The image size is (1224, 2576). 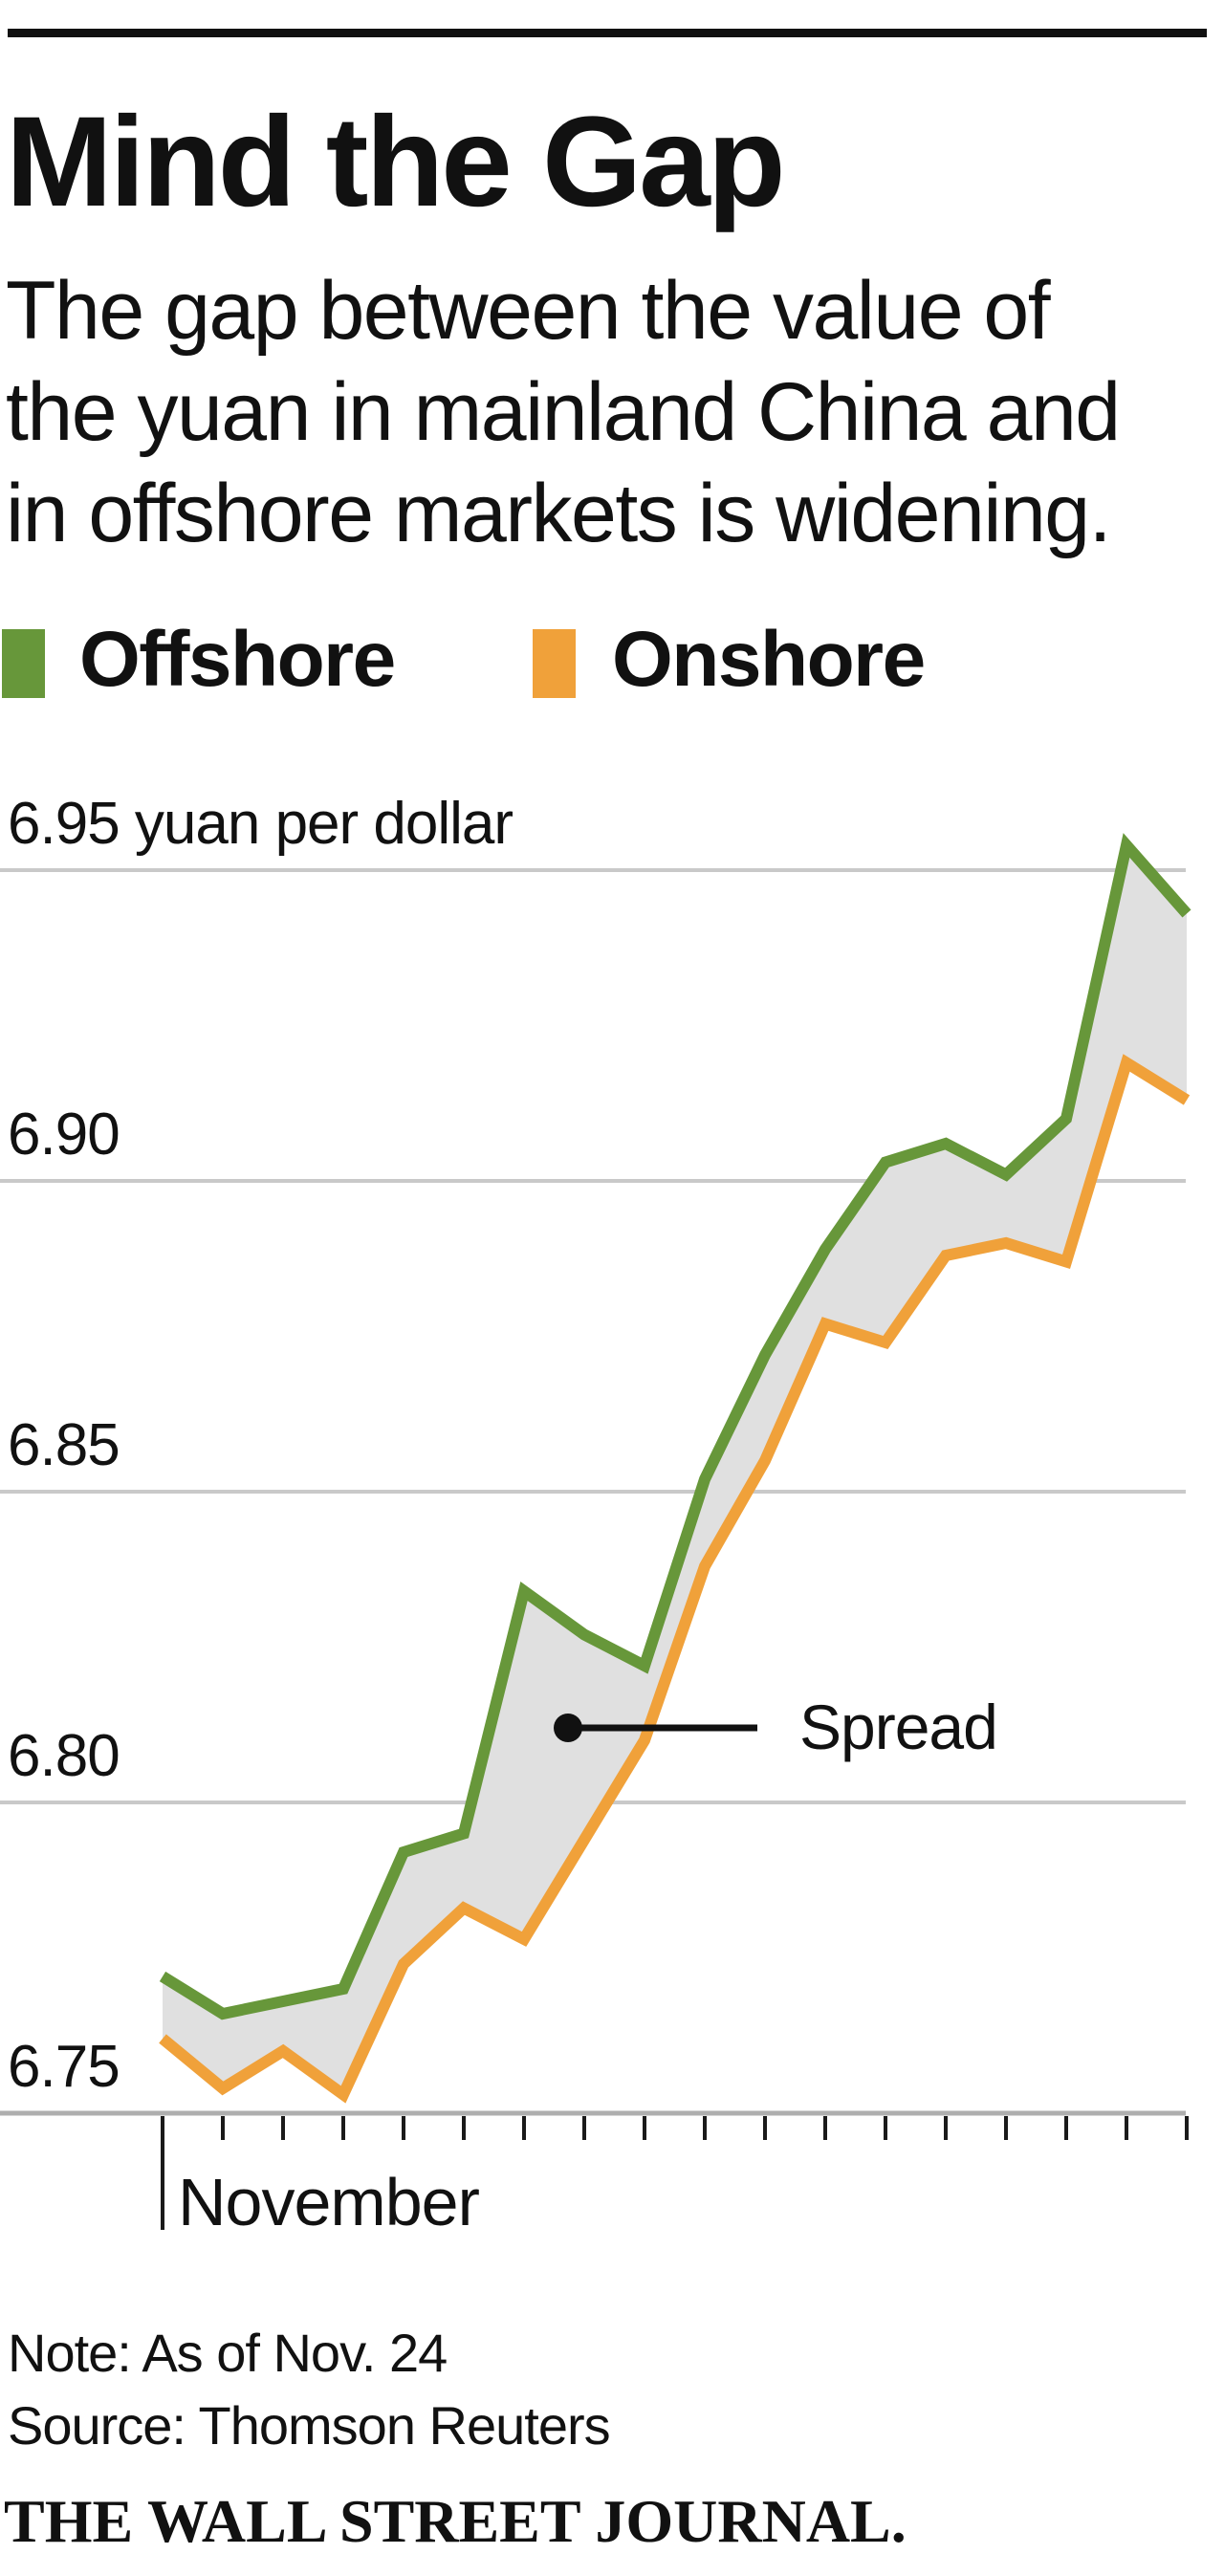 I want to click on chart-title: Mind the Gap, so click(x=396, y=162).